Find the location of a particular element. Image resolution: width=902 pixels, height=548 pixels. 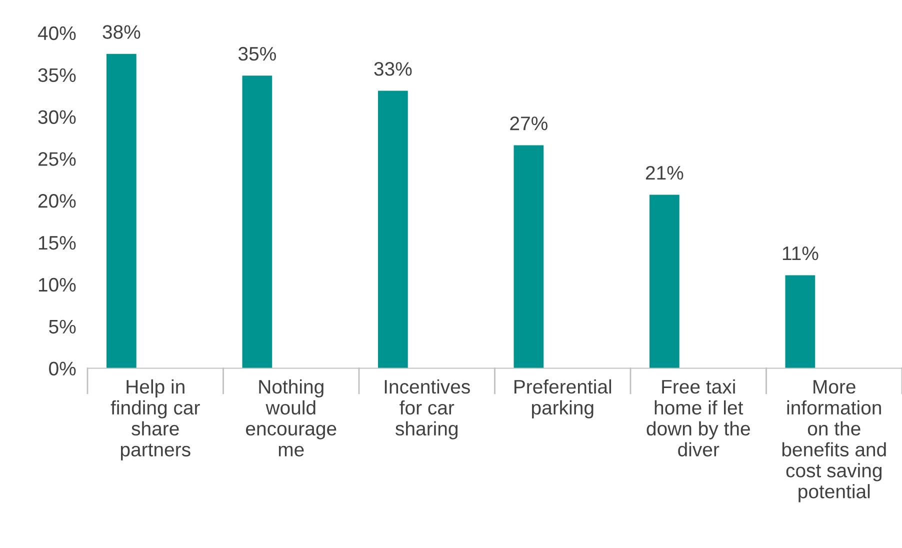

x-tick-label: Free taxi home if let down by the diver is located at coordinates (698, 417).